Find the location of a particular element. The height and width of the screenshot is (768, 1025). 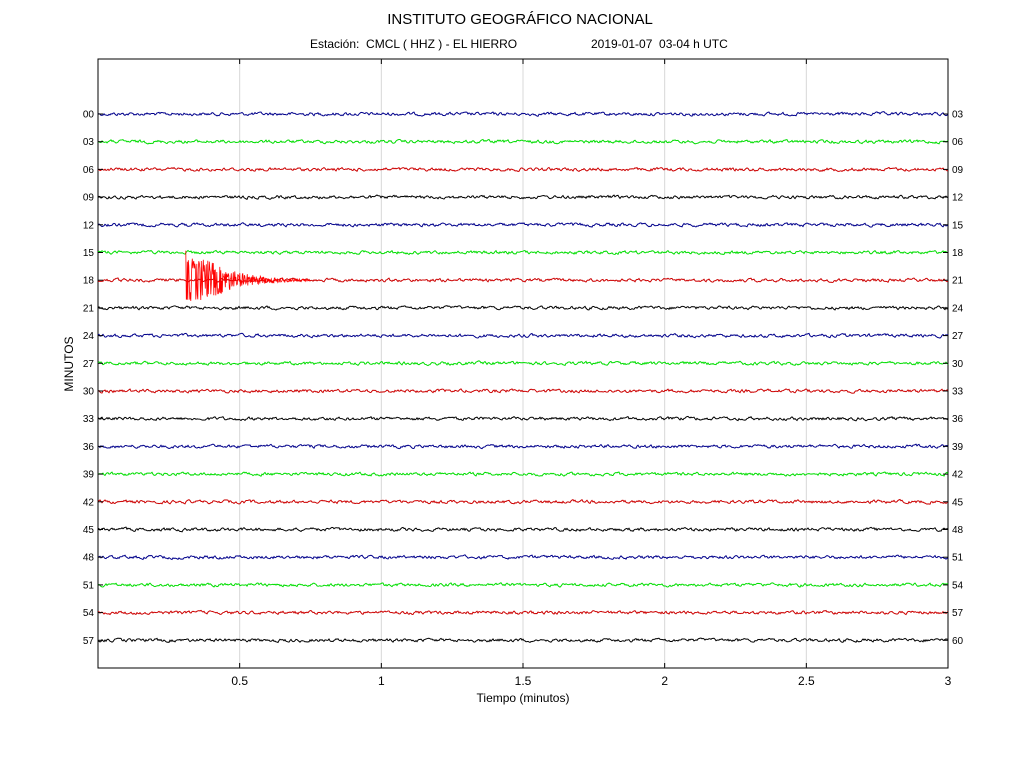

x-tick-label: 2 is located at coordinates (664, 681).